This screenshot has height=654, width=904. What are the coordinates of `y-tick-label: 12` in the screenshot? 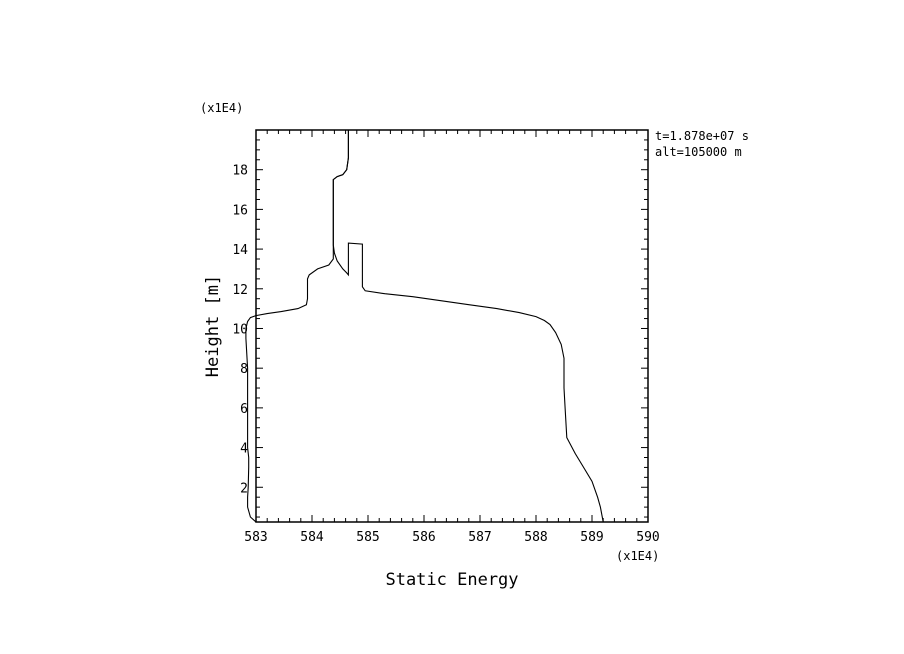 It's located at (240, 290).